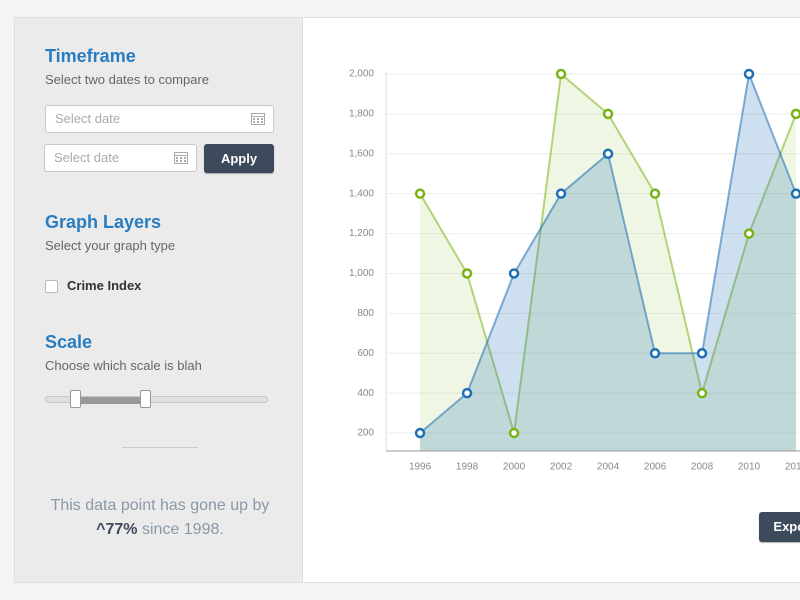 The image size is (800, 600). Describe the element at coordinates (779, 527) in the screenshot. I see `export-button: Export` at that location.